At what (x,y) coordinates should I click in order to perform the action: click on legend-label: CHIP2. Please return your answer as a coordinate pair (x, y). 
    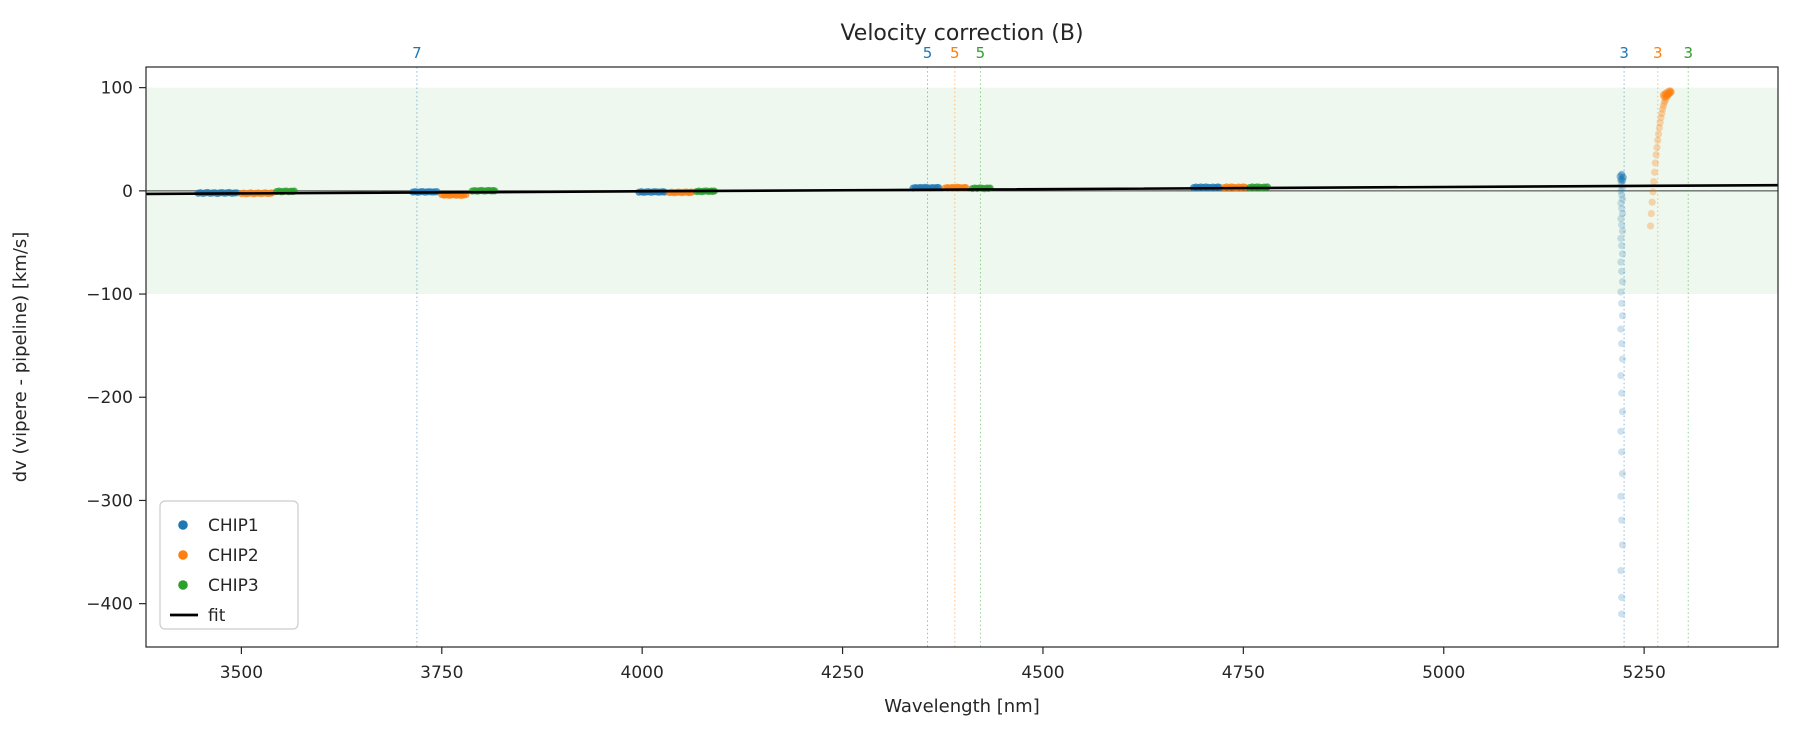
    Looking at the image, I should click on (233, 556).